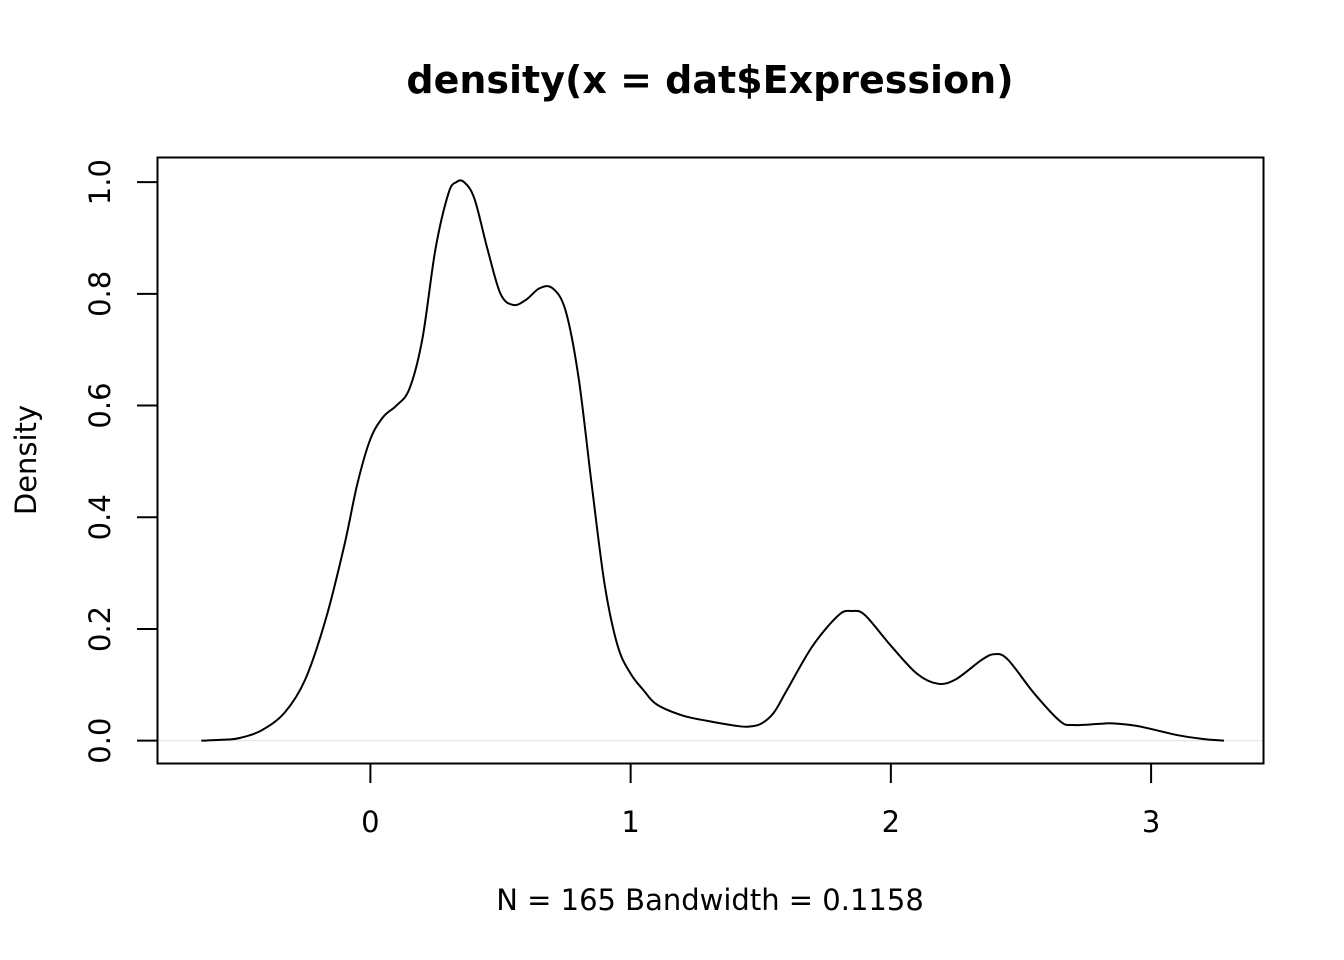 The image size is (1344, 960). What do you see at coordinates (100, 629) in the screenshot?
I see `y-tick-label: 0.2` at bounding box center [100, 629].